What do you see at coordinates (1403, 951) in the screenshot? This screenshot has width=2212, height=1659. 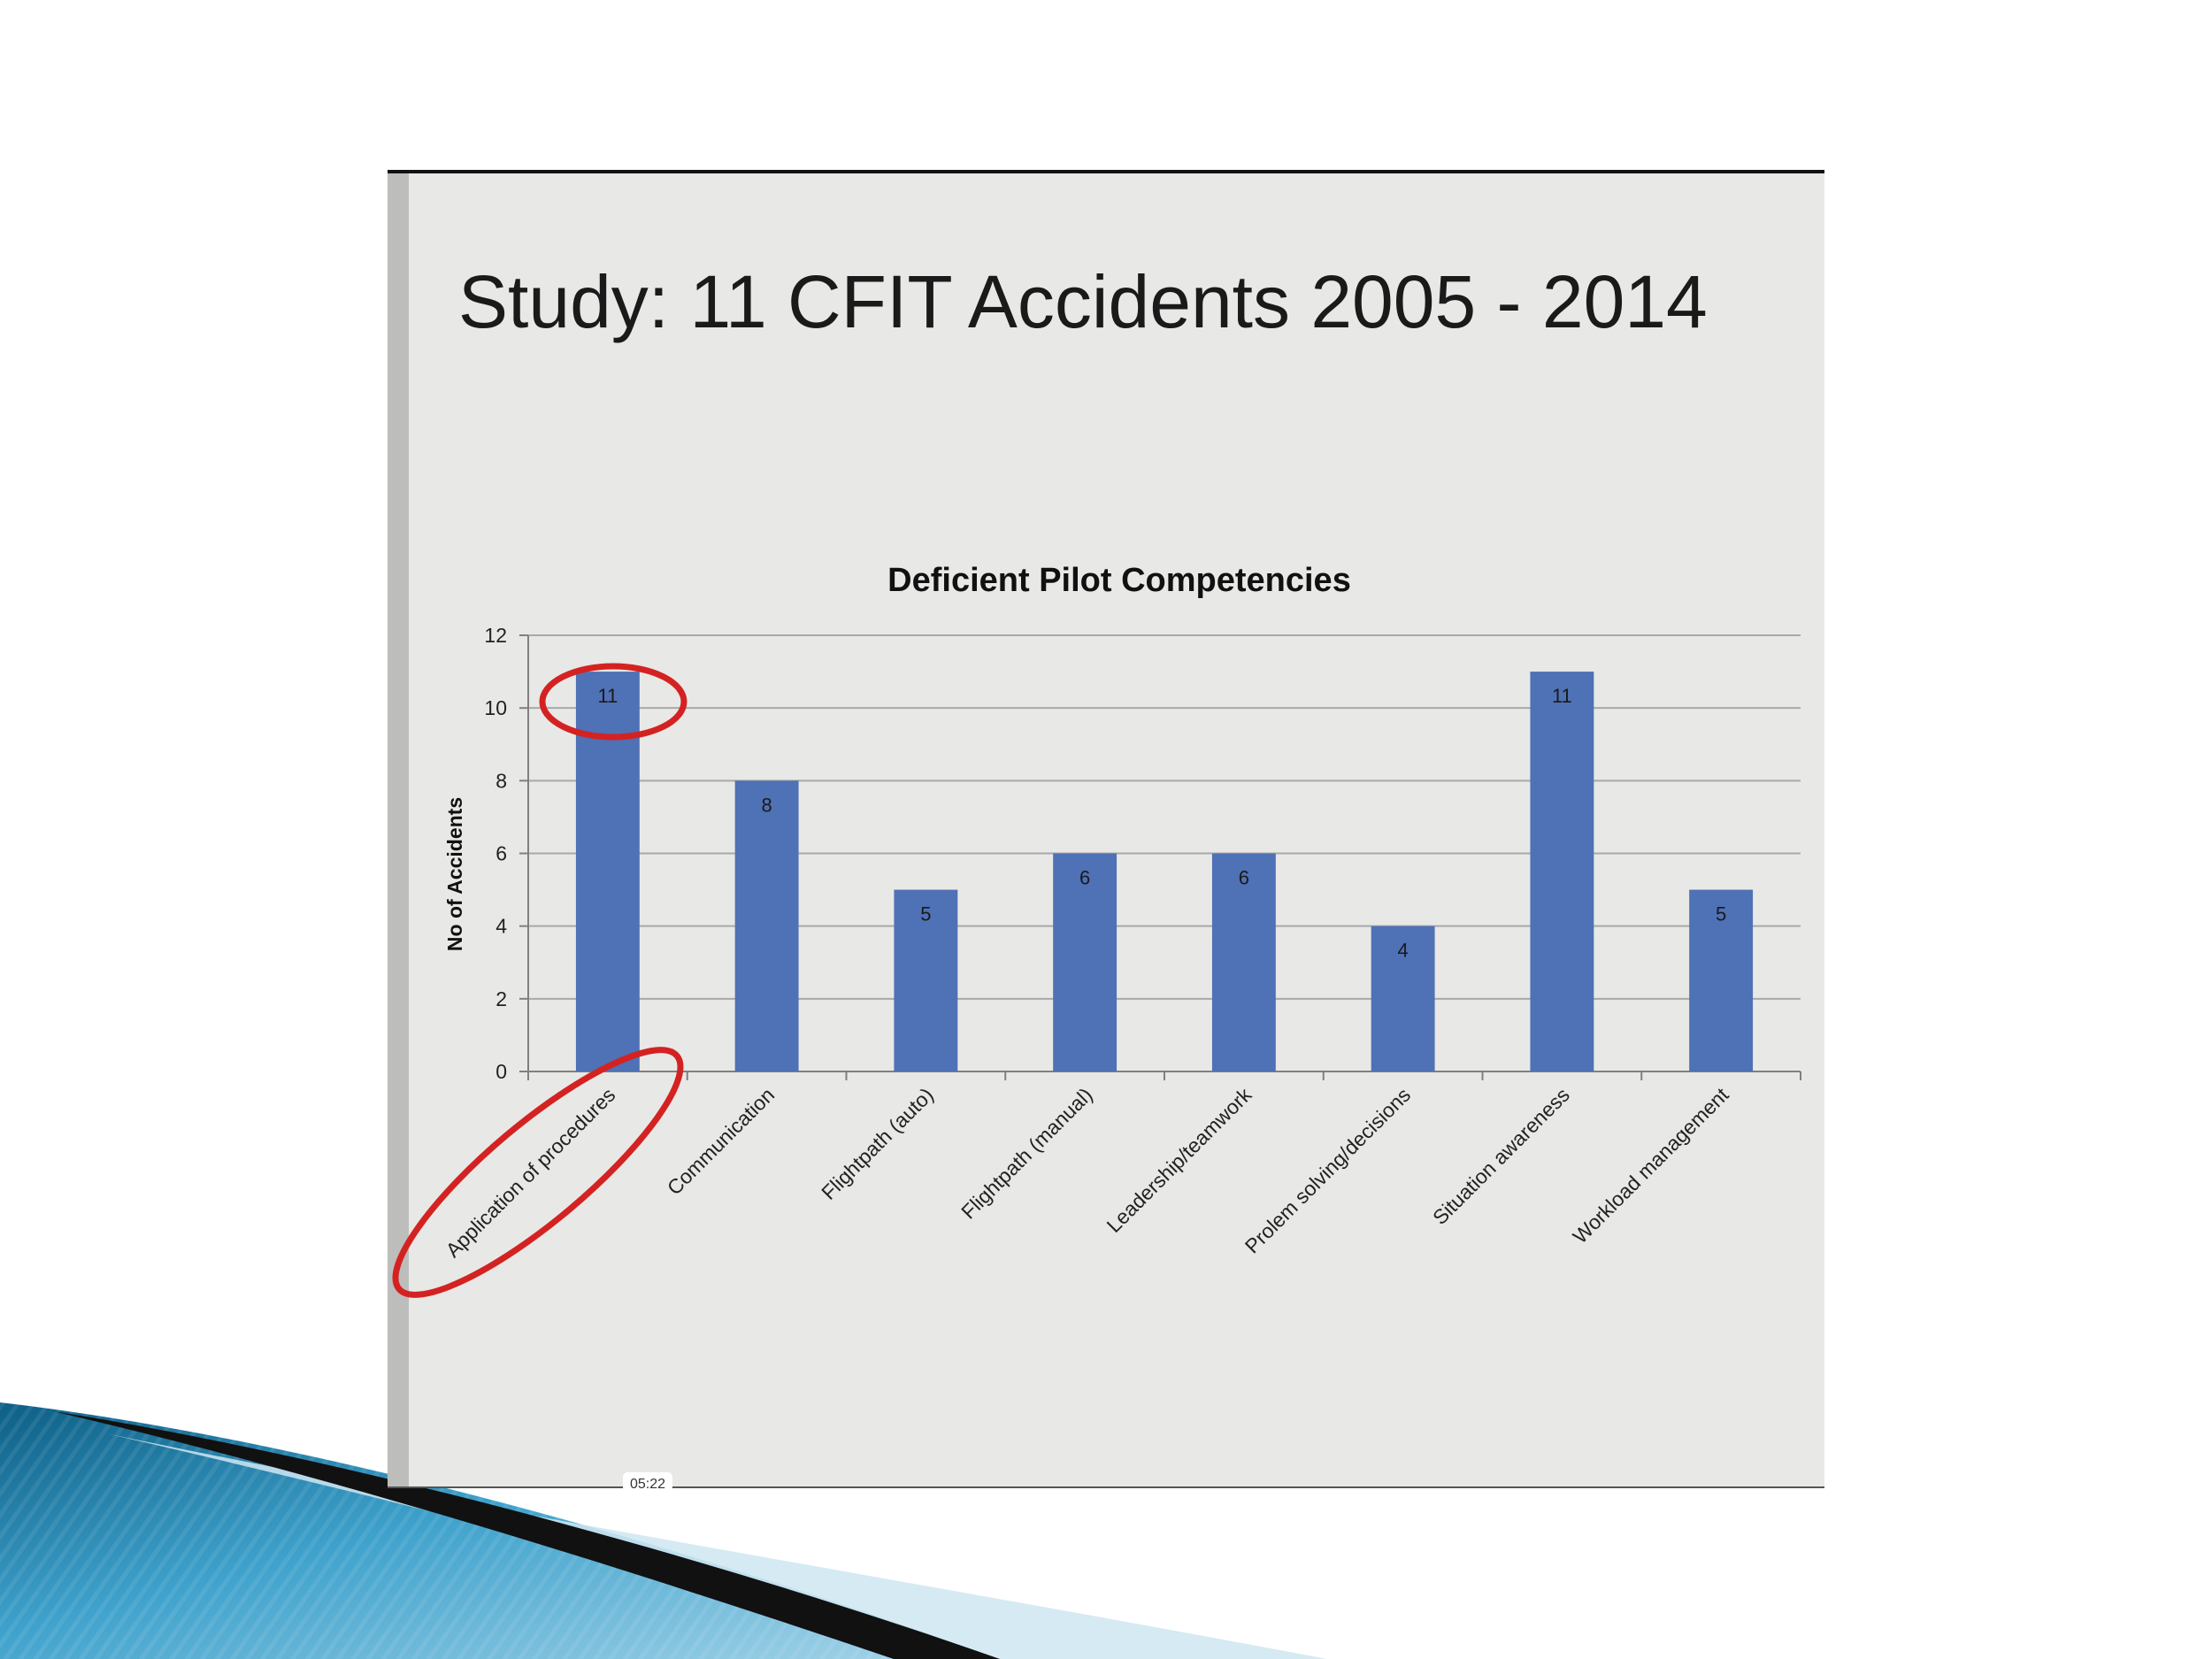 I see `data-label: 4` at bounding box center [1403, 951].